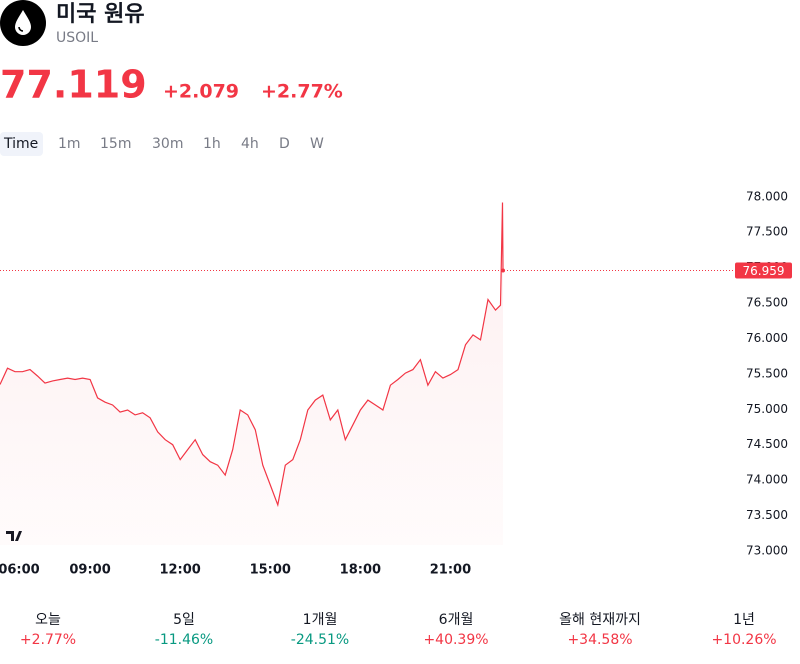 The width and height of the screenshot is (800, 664). I want to click on y-tick-label: 74.000, so click(767, 480).